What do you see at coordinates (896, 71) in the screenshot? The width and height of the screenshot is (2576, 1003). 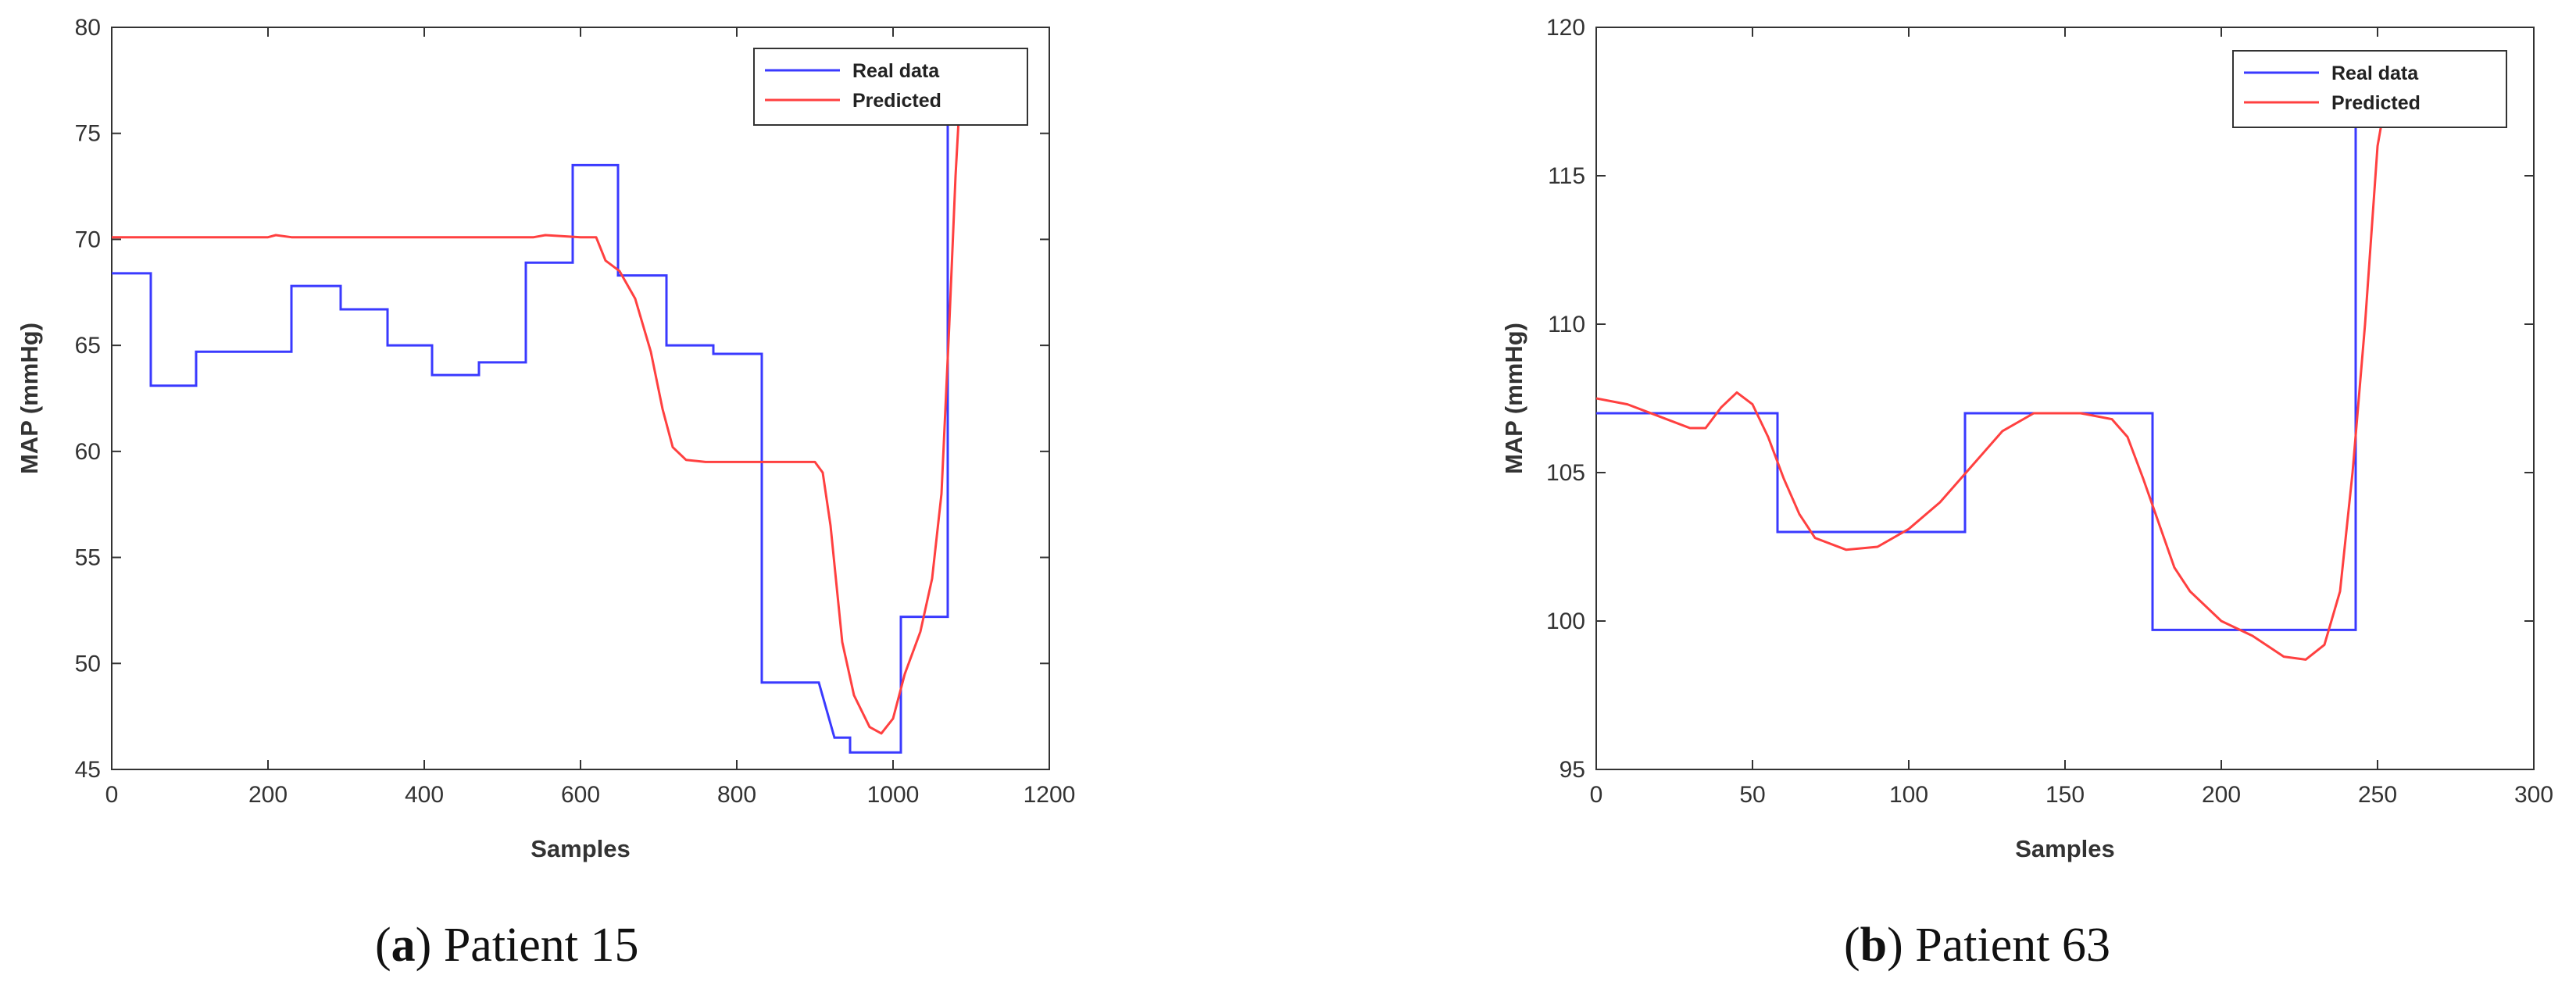 I see `chart-a-legend-label-real-data: Real data` at bounding box center [896, 71].